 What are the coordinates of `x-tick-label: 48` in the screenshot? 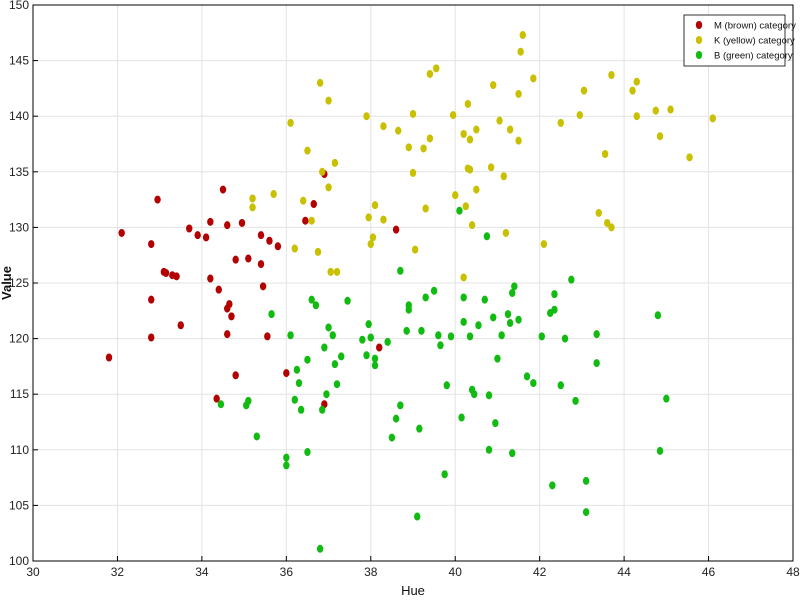 It's located at (793, 572).